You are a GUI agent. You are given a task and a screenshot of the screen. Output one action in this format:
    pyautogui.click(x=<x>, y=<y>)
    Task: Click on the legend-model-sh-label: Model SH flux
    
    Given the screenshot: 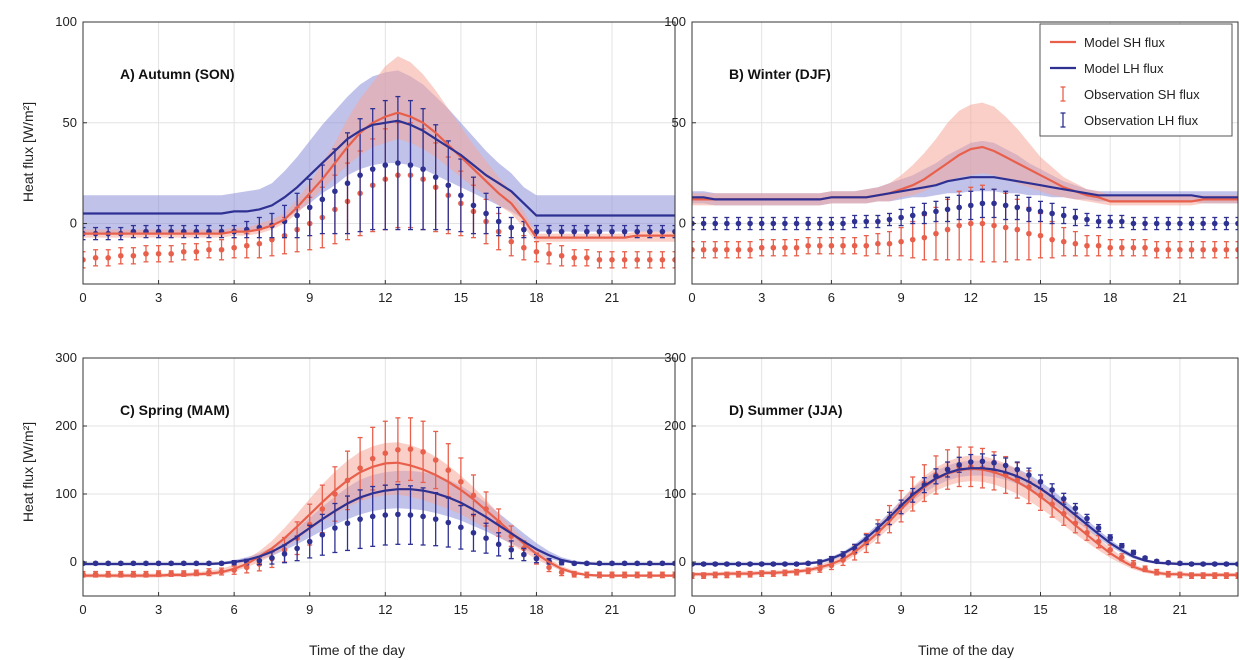 What is the action you would take?
    pyautogui.click(x=1124, y=42)
    